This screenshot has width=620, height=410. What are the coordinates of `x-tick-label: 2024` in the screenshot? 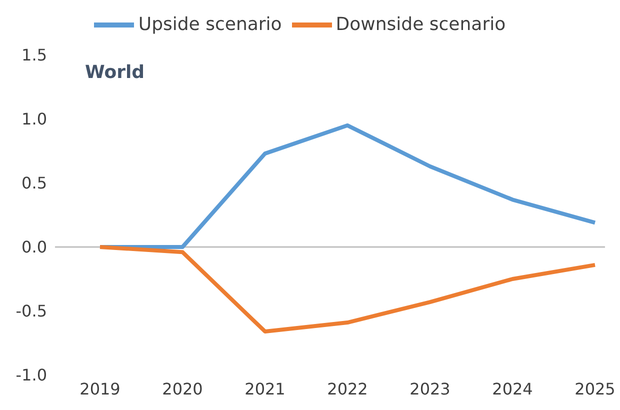 It's located at (512, 388).